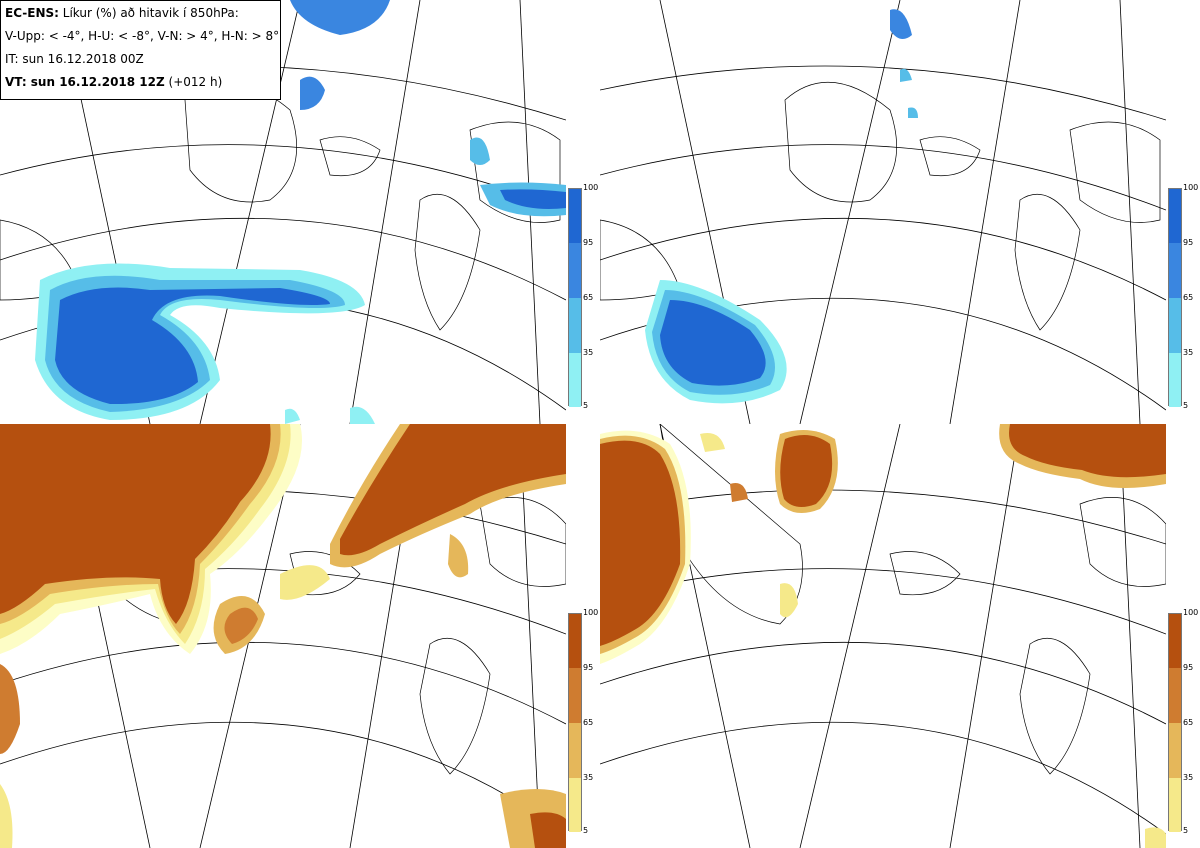 Image resolution: width=1200 pixels, height=848 pixels. I want to click on colorbar-lower-left: 100 95 65 35 5, so click(583, 722).